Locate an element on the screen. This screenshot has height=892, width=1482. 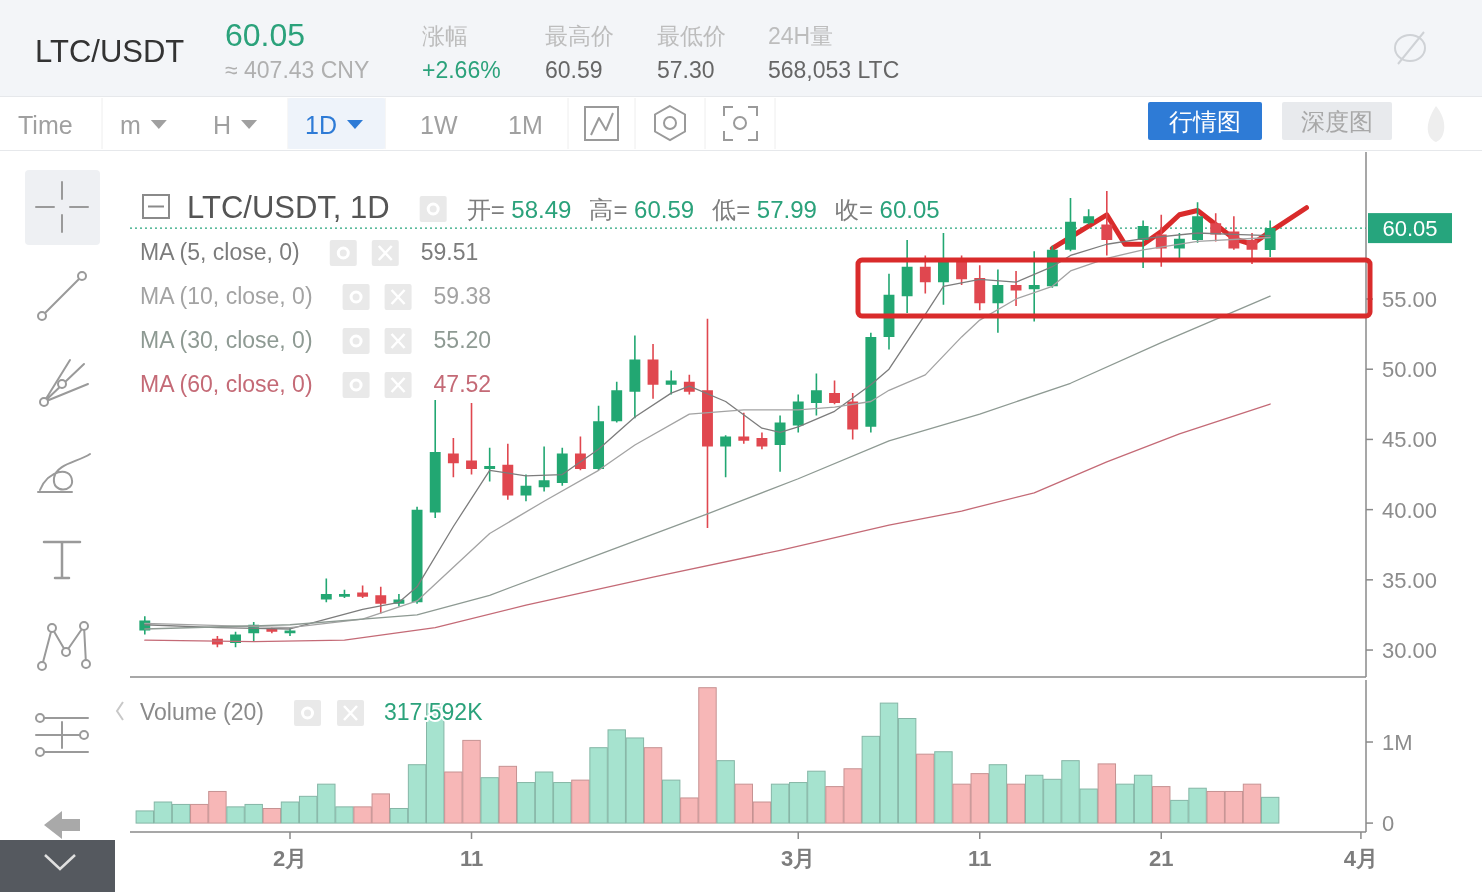
annotation: 59.38 is located at coordinates (462, 296).